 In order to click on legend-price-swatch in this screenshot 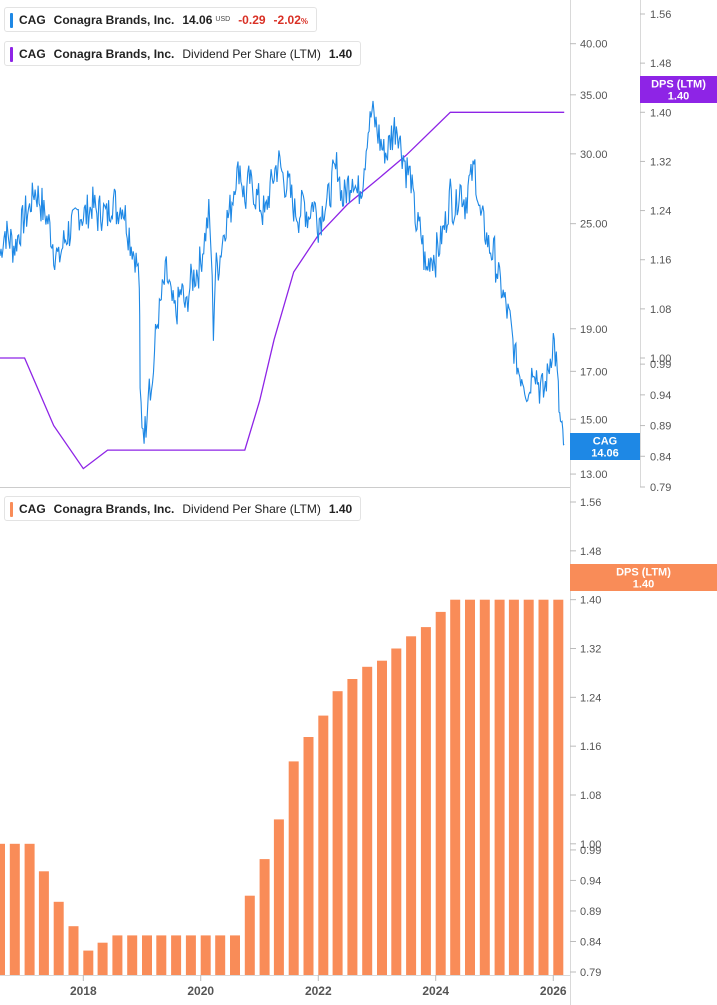, I will do `click(11, 20)`.